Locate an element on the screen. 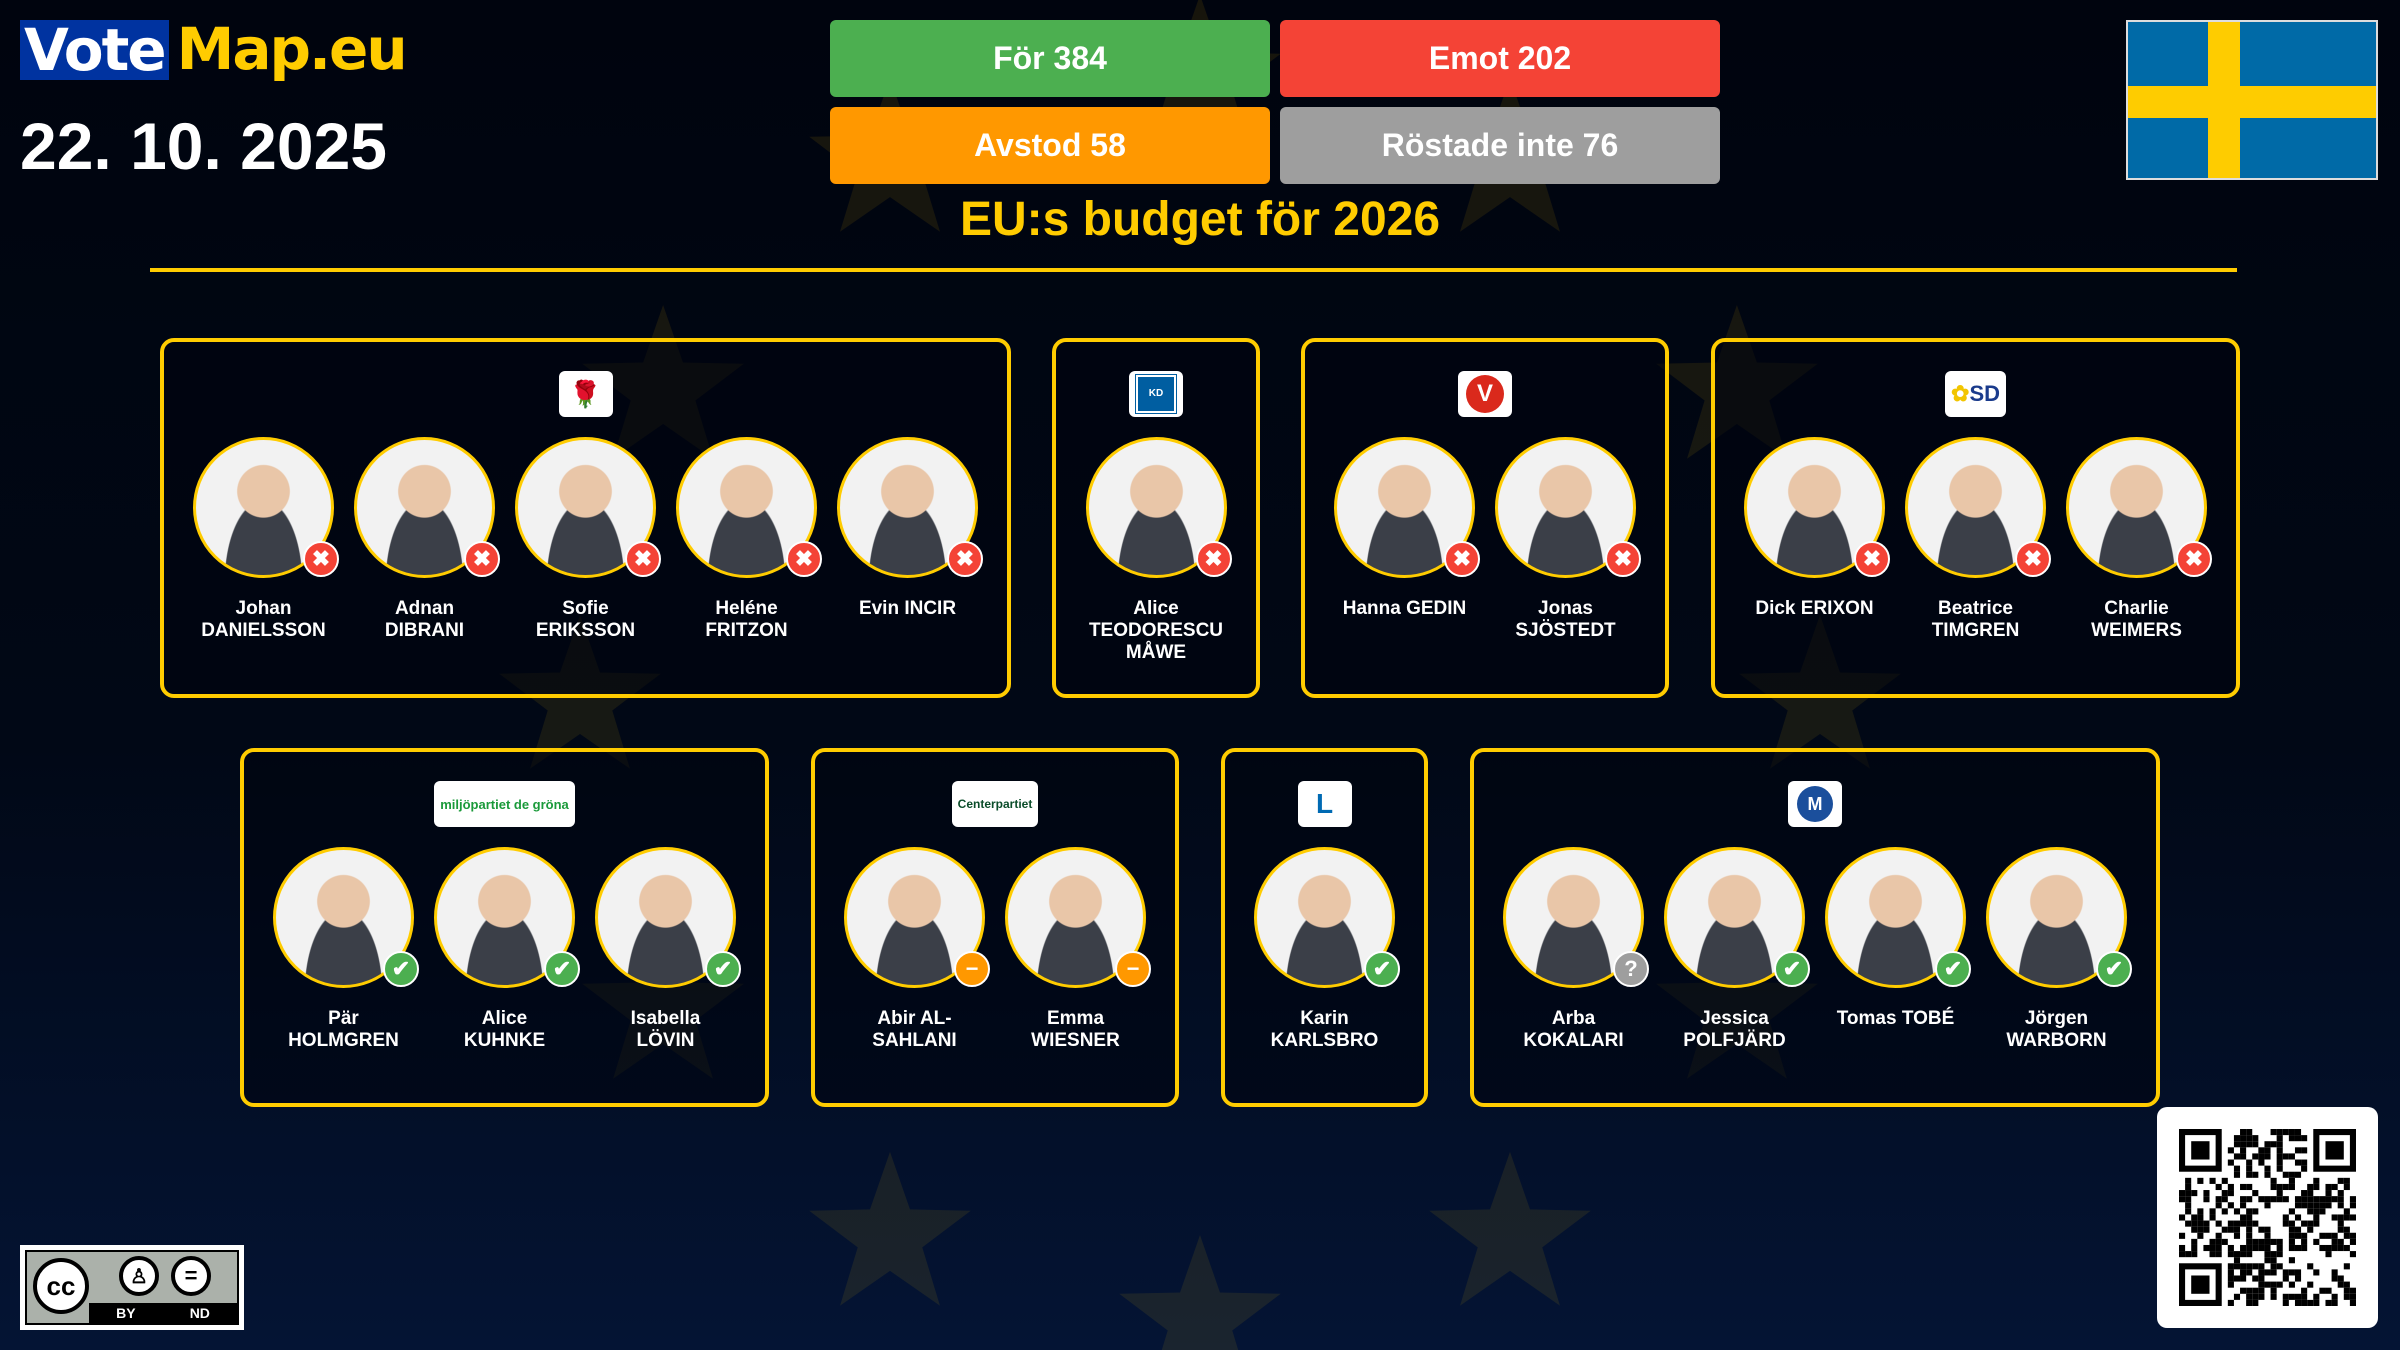  mep-card: ✔ Jessica POLFJÄRD is located at coordinates (1734, 949).